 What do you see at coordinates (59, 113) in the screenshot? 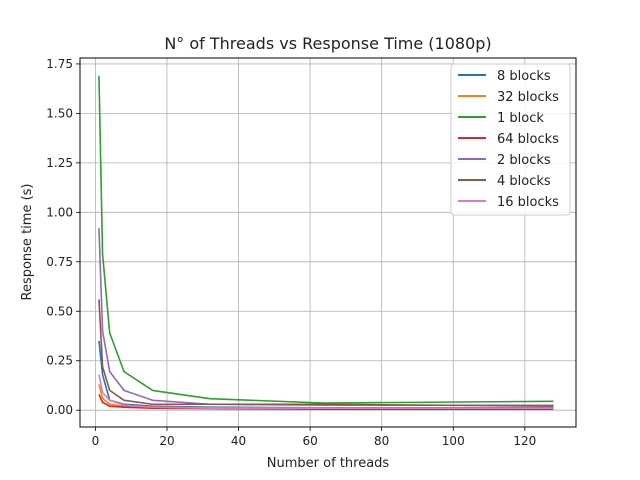
I see `y-tick-label: 1.50` at bounding box center [59, 113].